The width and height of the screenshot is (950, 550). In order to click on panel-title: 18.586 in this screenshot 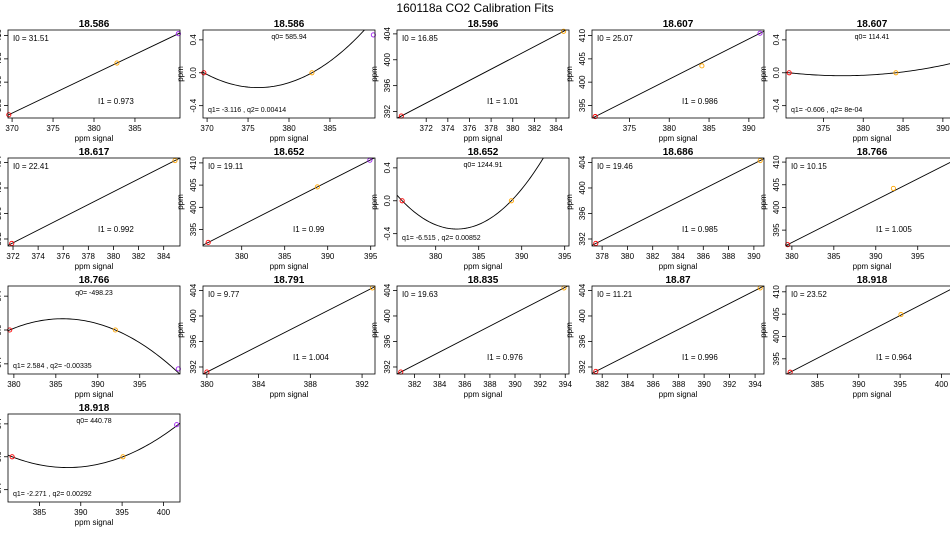, I will do `click(289, 24)`.